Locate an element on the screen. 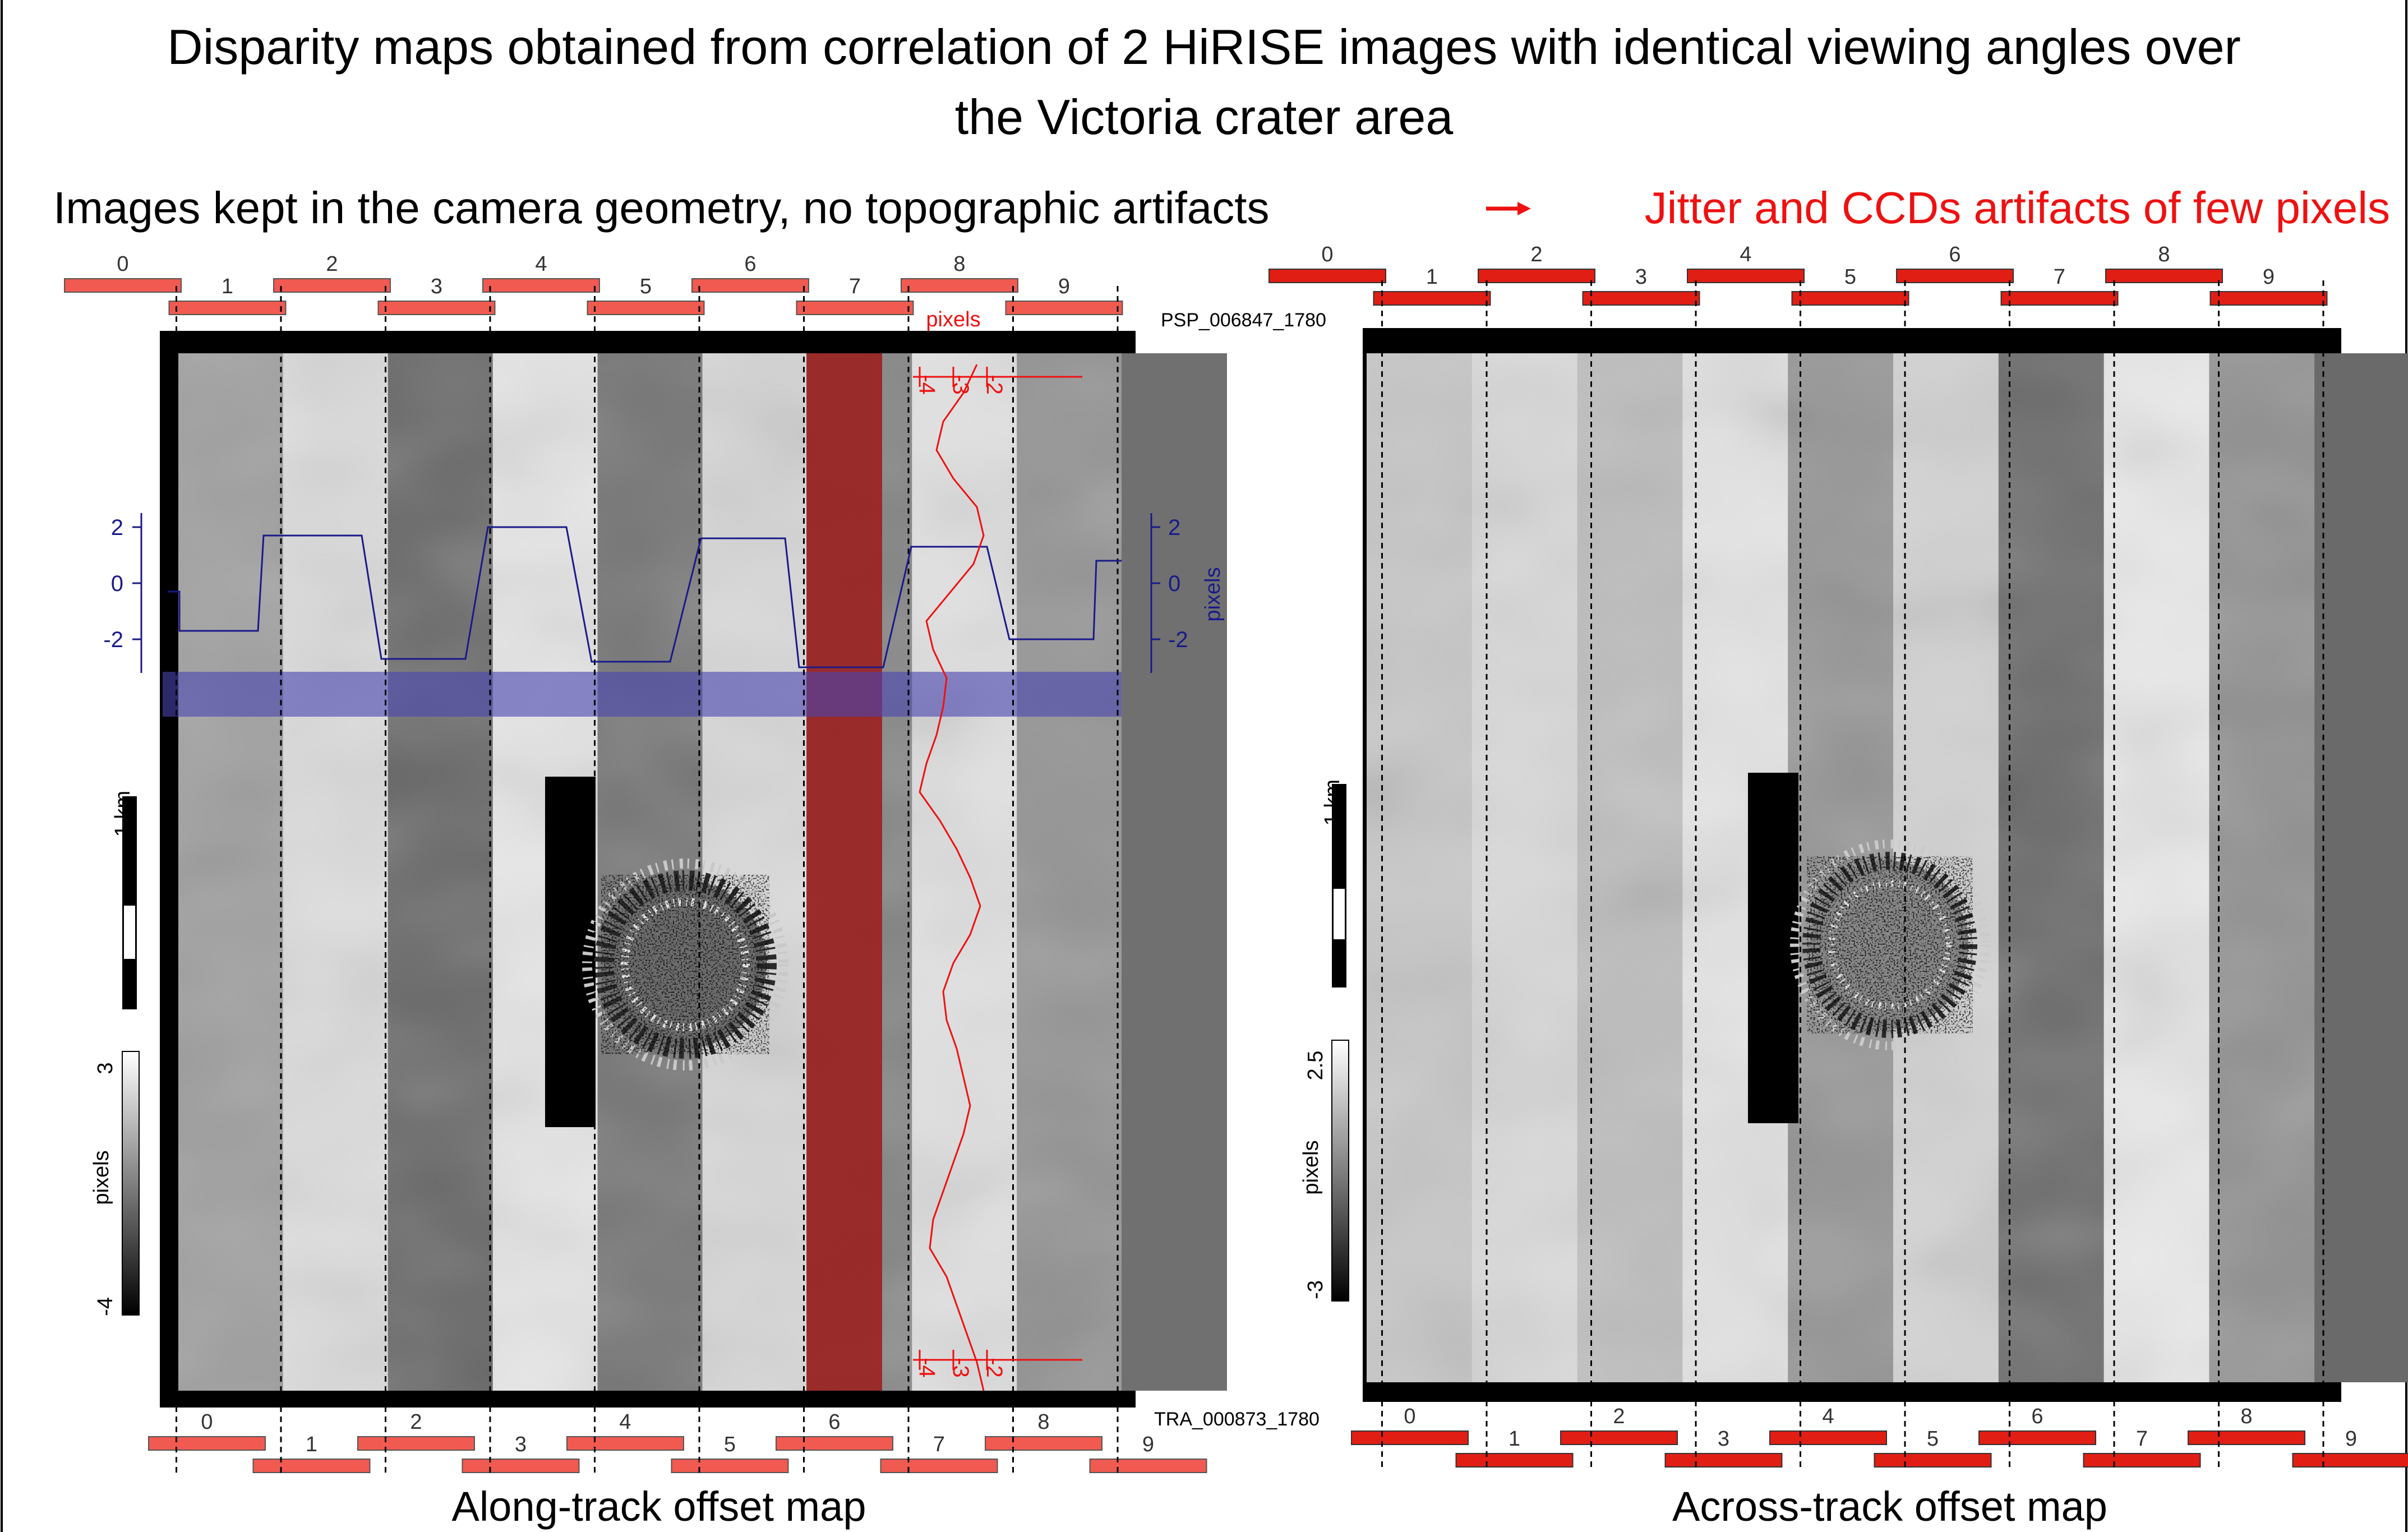 The image size is (2408, 1532). vertical-profile-line is located at coordinates (952, 877).